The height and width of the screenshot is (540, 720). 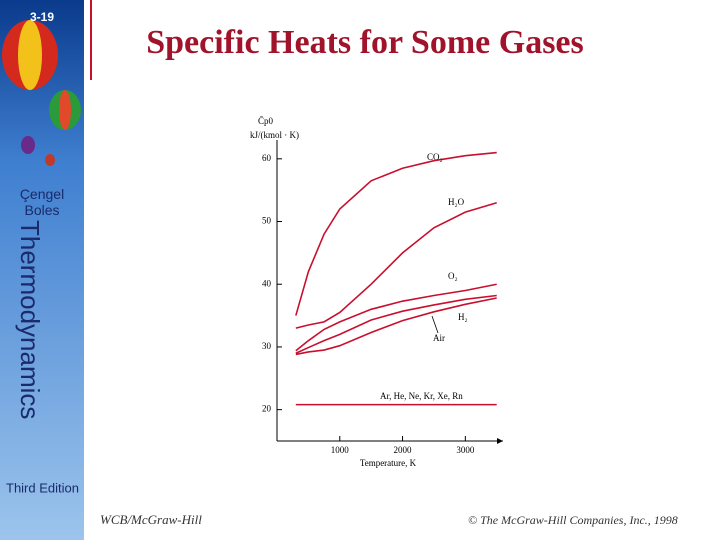 What do you see at coordinates (439, 338) in the screenshot?
I see `series-label: Air` at bounding box center [439, 338].